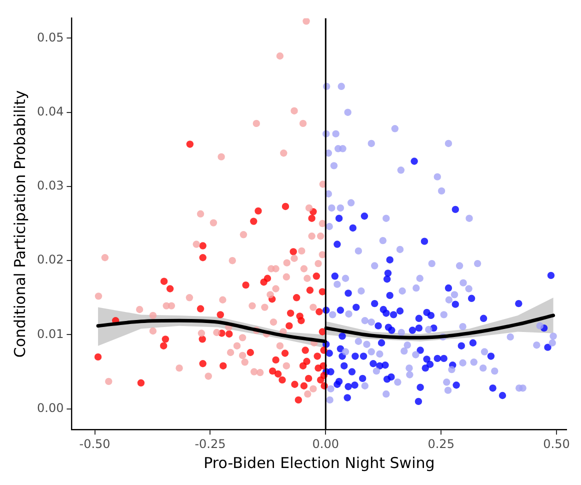 The height and width of the screenshot is (485, 581). Describe the element at coordinates (50, 259) in the screenshot. I see `y-tick-label: 0.02` at that location.